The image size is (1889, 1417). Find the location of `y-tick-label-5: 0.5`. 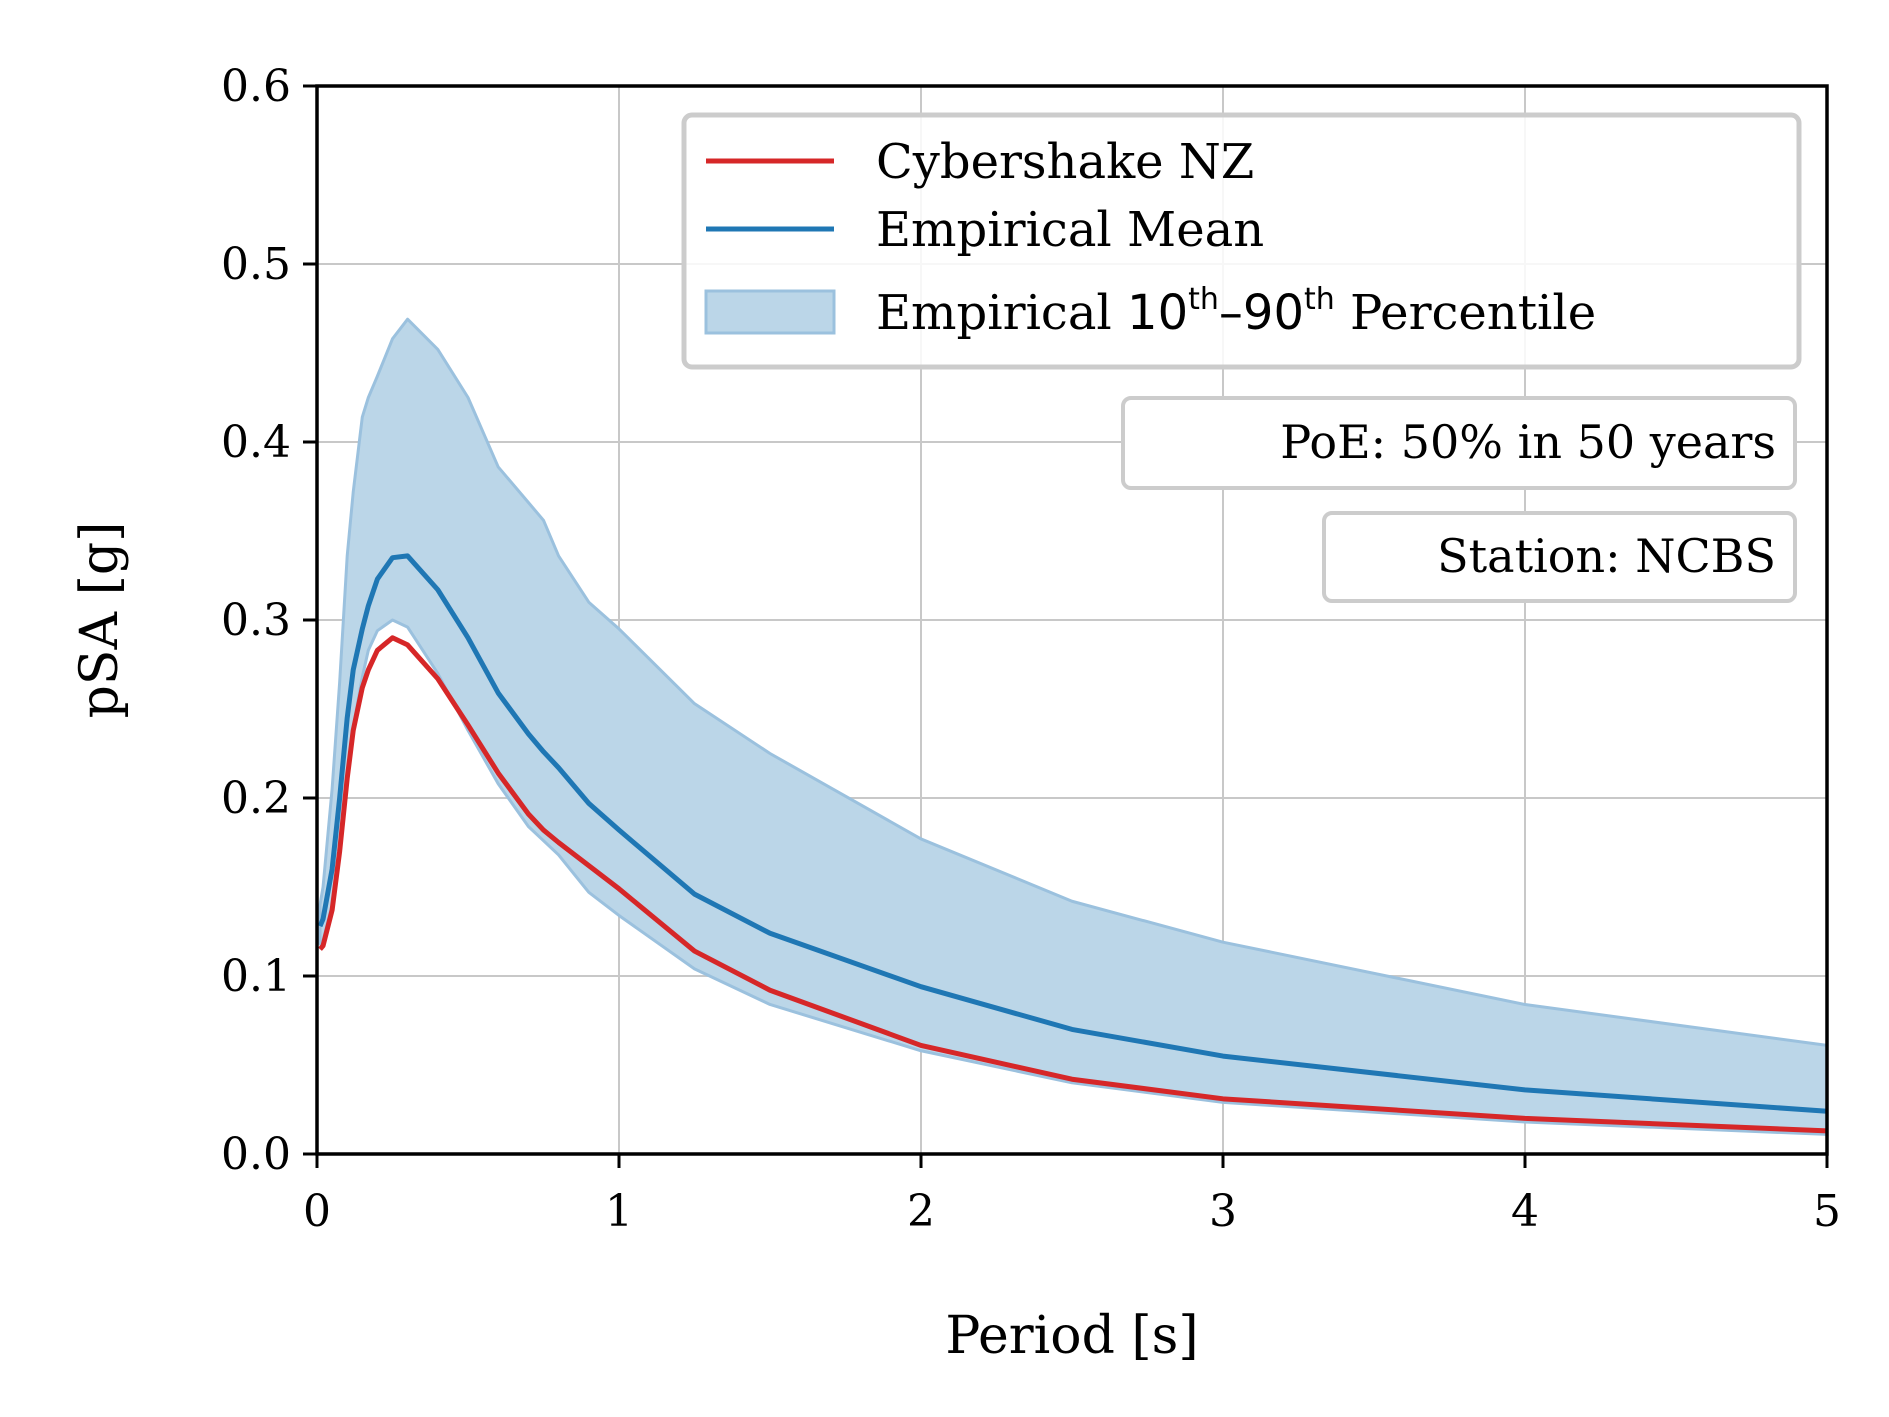

y-tick-label-5: 0.5 is located at coordinates (256, 264).